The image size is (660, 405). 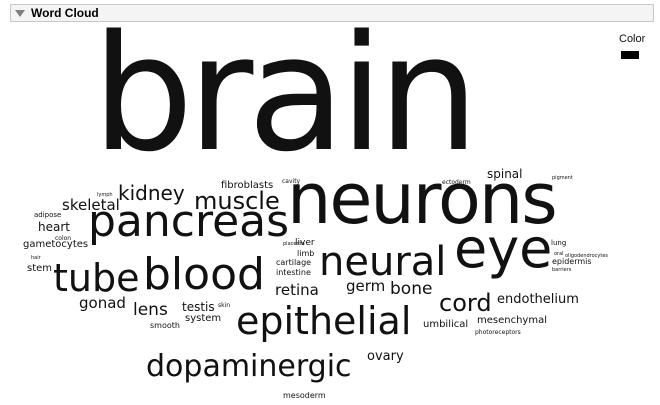 I want to click on word-heart: heart, so click(x=54, y=227).